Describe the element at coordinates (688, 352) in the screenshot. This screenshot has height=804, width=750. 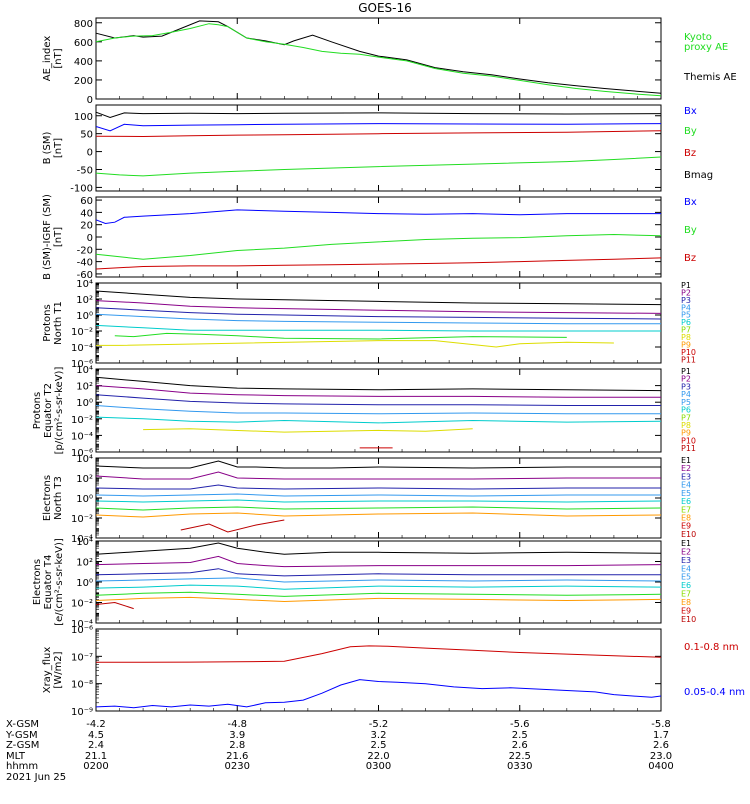
I see `legend-p10: P10` at that location.